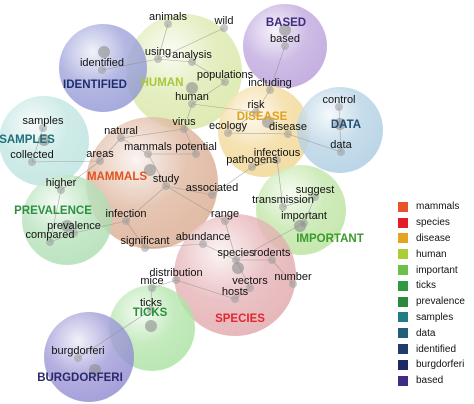 The image size is (474, 404). What do you see at coordinates (74, 226) in the screenshot?
I see `word-prevalence: prevalence` at bounding box center [74, 226].